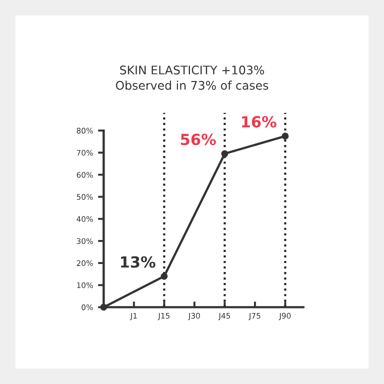  I want to click on chart-title: SKIN ELASTICITY +103%, so click(192, 70).